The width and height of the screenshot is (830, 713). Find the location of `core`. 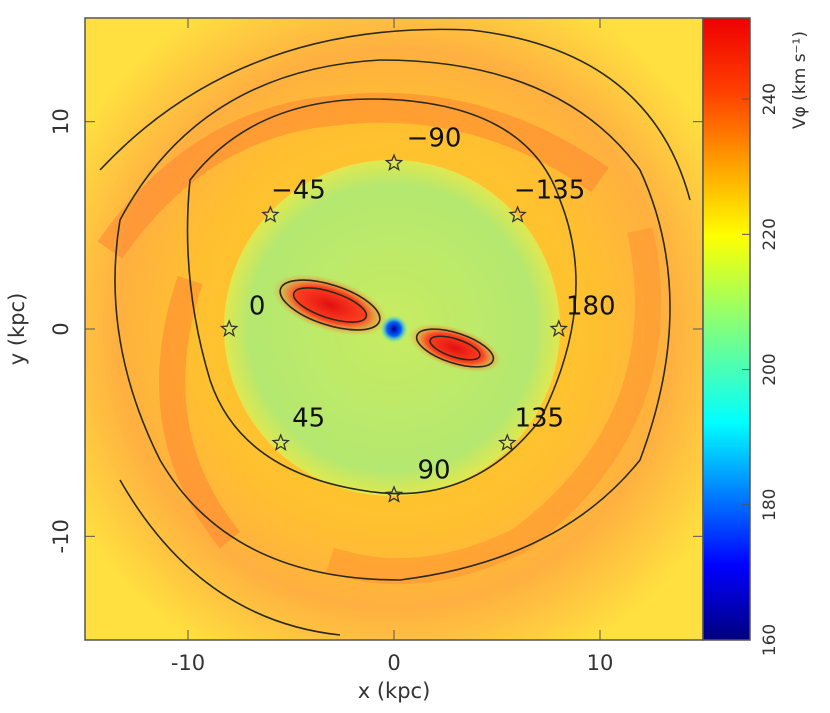

core is located at coordinates (394, 329).